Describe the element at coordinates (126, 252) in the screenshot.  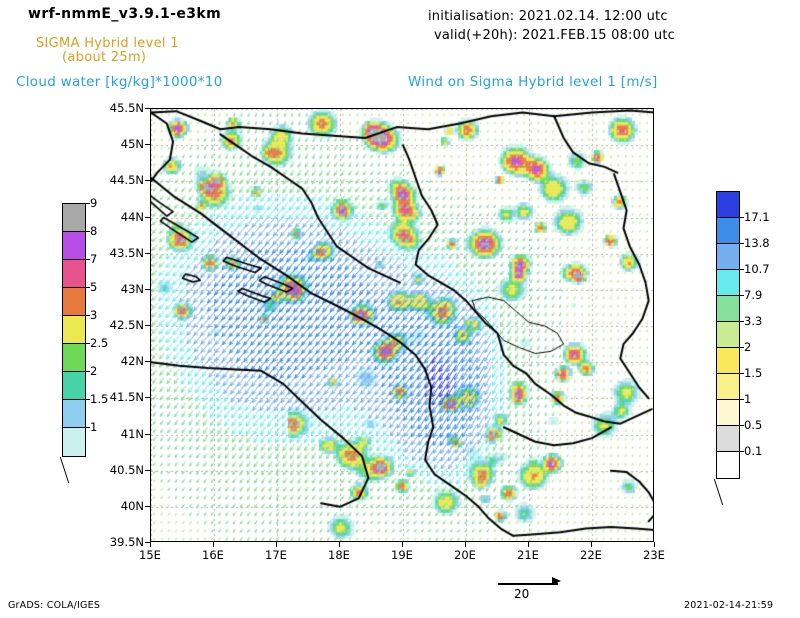
I see `y-tick-label: 43.5N` at that location.